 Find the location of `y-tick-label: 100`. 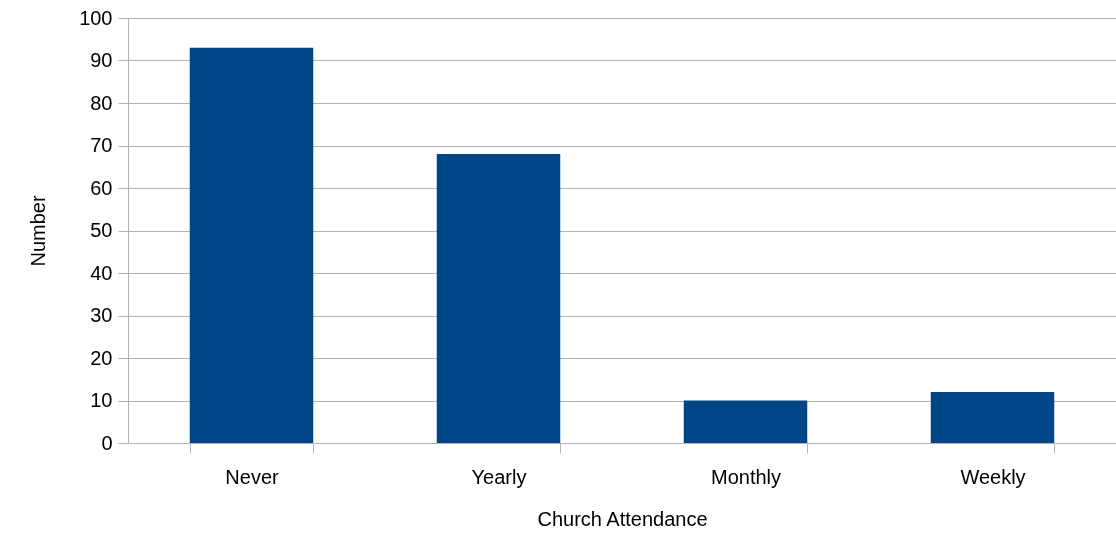

y-tick-label: 100 is located at coordinates (96, 17).